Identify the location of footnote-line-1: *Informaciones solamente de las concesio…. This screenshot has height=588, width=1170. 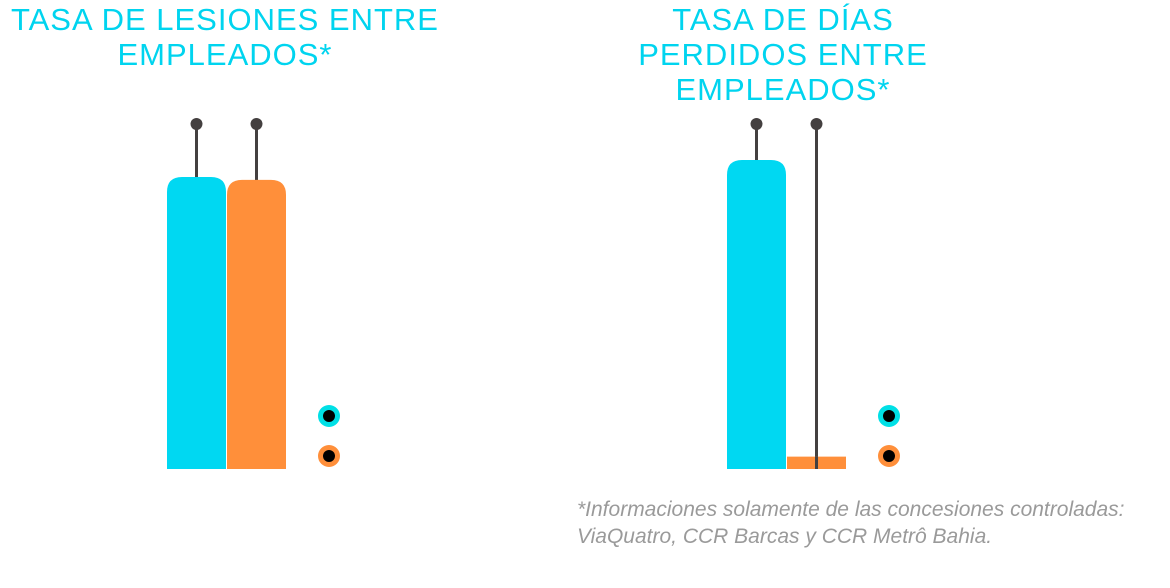
(851, 509).